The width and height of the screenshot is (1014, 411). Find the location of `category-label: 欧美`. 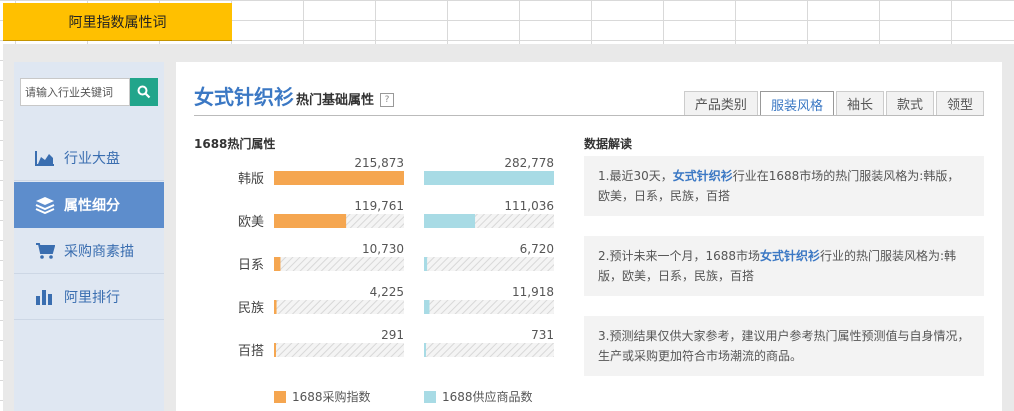

category-label: 欧美 is located at coordinates (251, 222).